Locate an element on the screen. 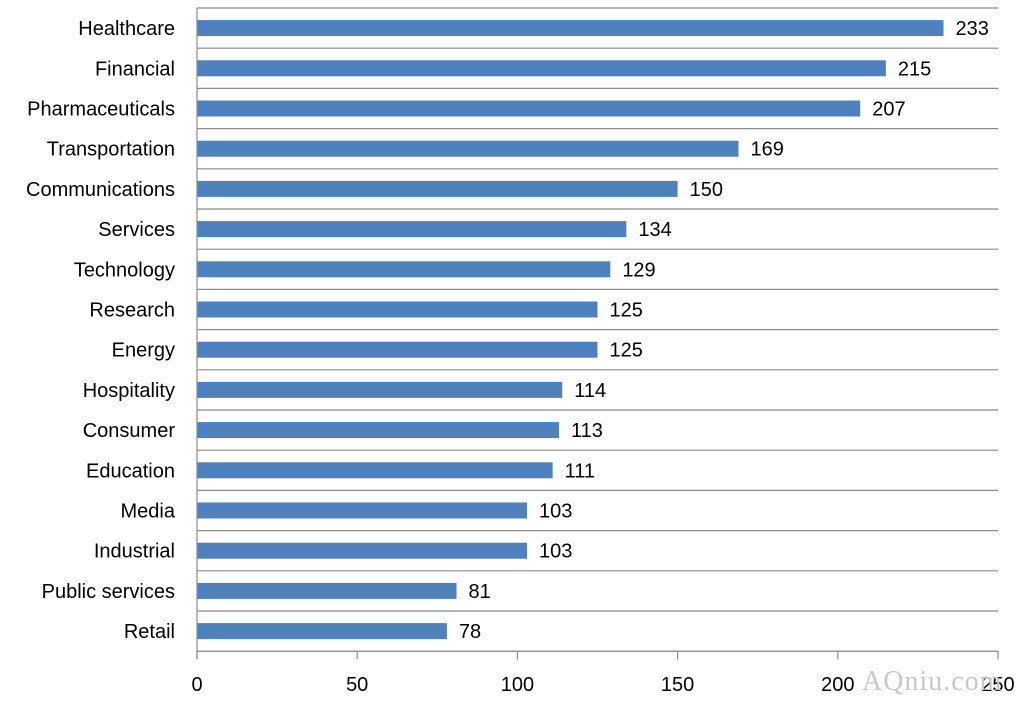  category-label: Education is located at coordinates (130, 471).